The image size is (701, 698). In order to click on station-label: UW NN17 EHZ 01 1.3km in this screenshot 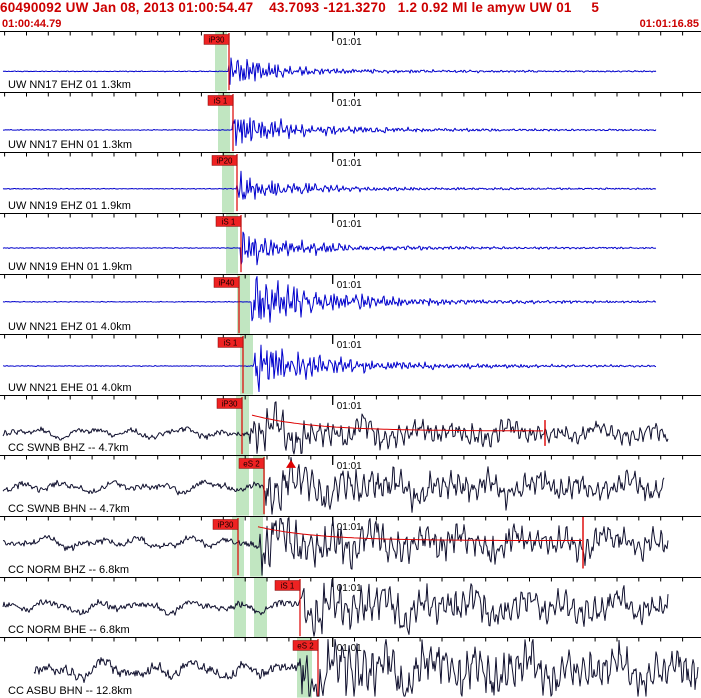, I will do `click(69, 84)`.